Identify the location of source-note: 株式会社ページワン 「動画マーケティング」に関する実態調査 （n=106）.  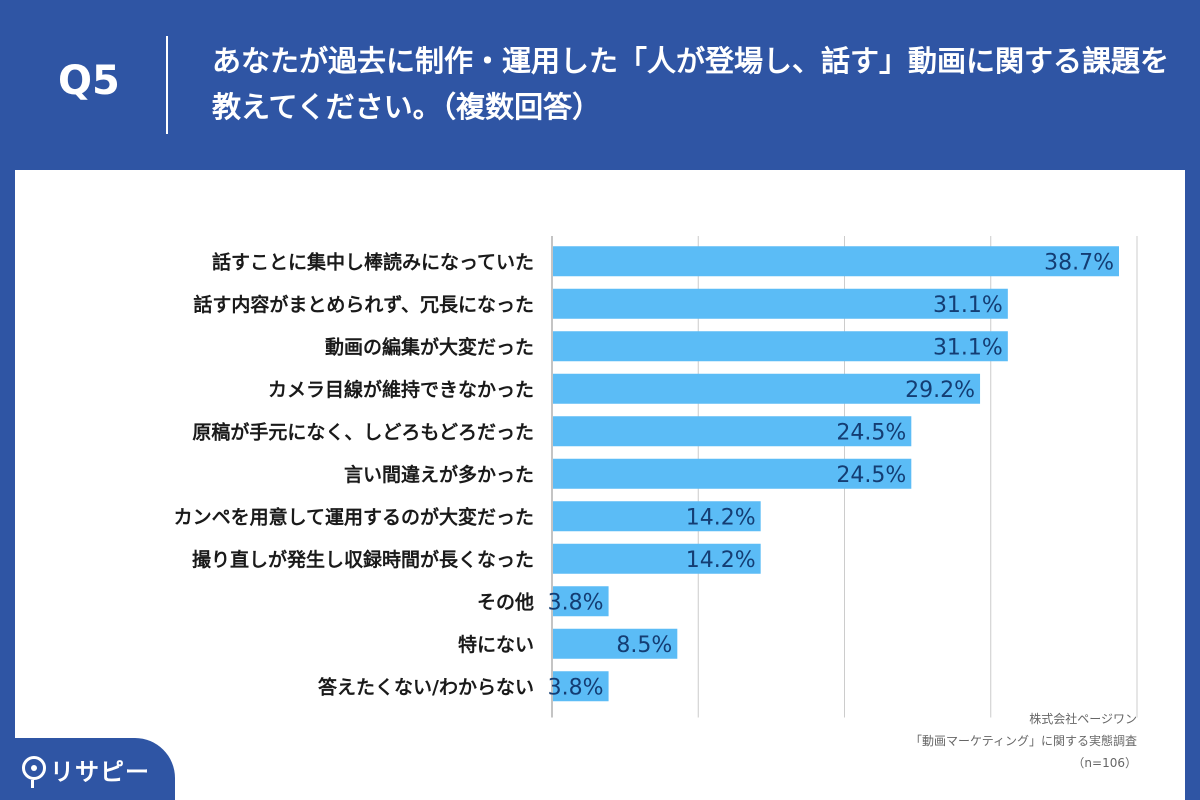
(1023, 741).